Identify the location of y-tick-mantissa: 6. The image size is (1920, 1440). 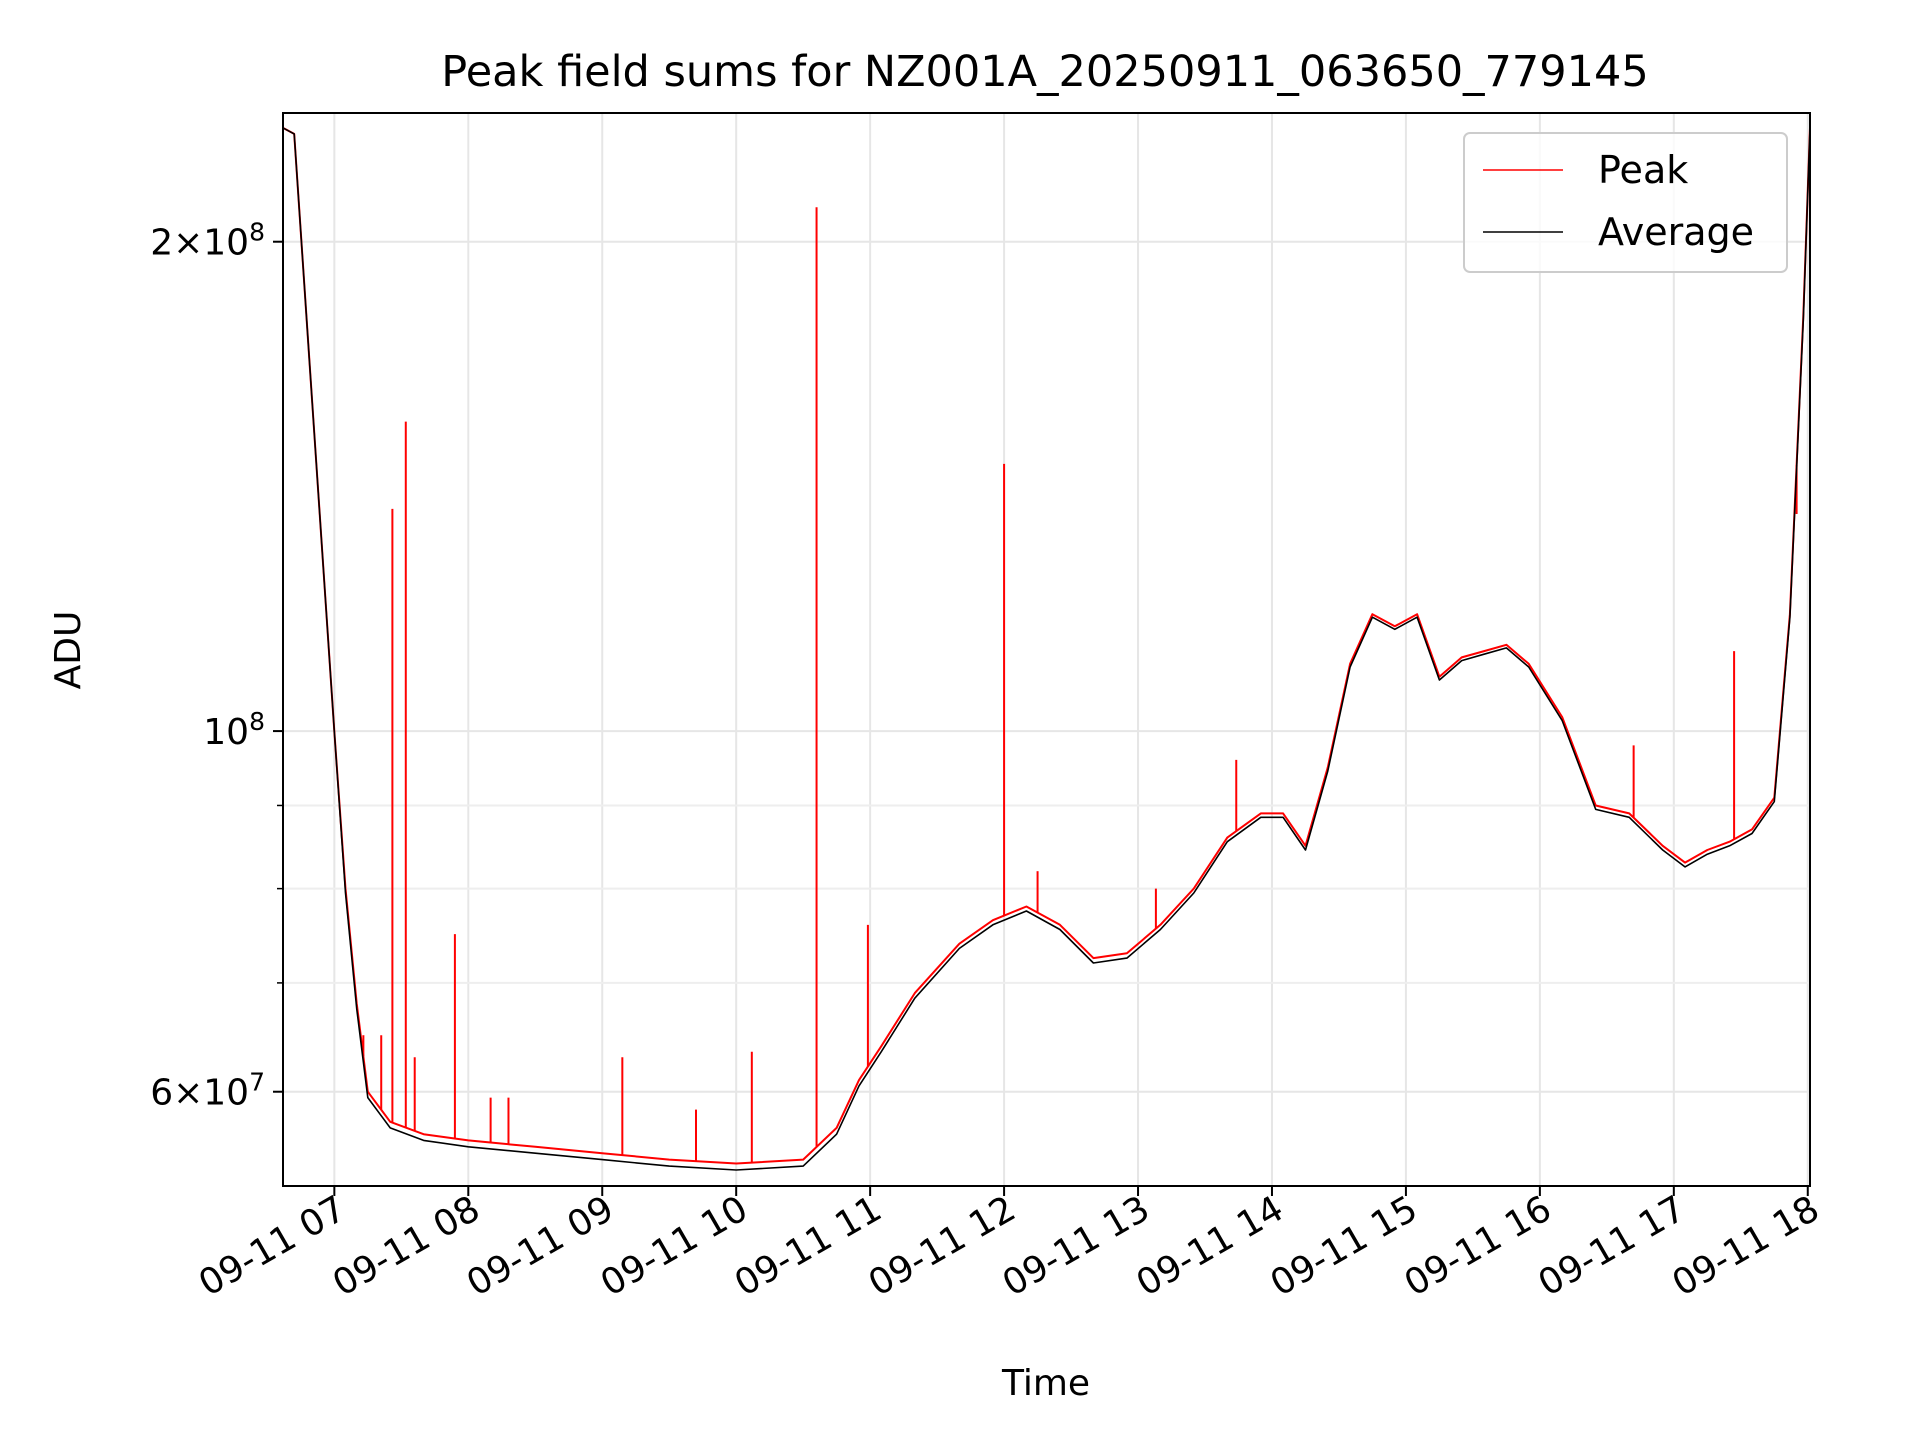
(161, 1093).